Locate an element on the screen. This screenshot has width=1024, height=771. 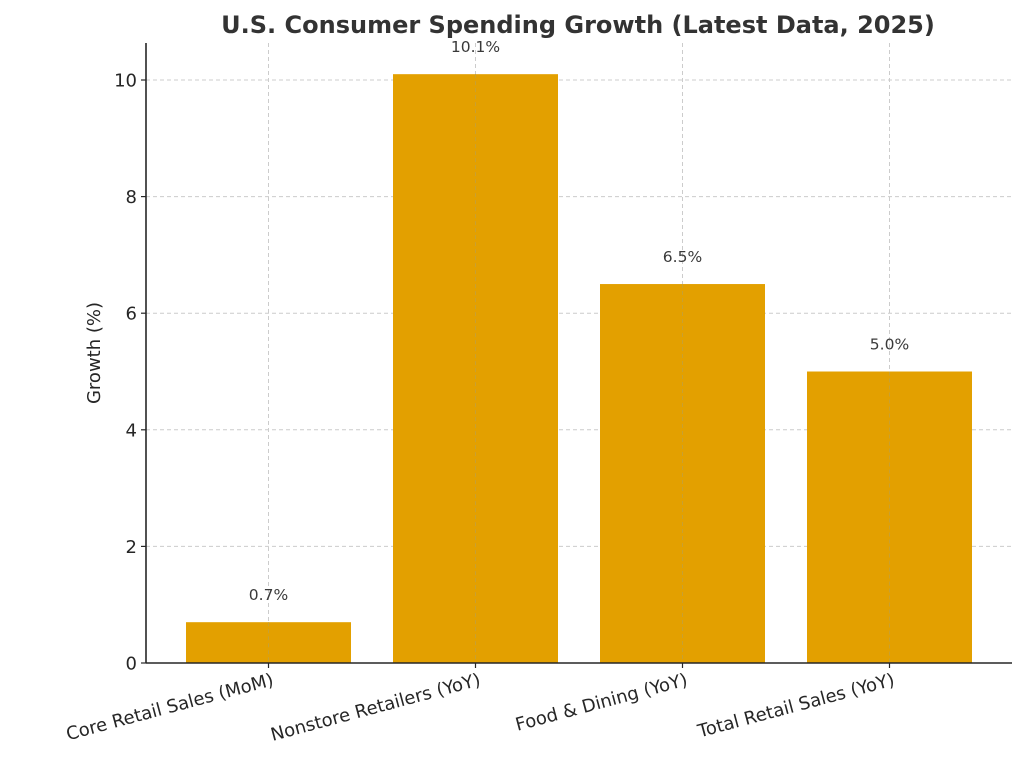
y-tick-labels: 0 2 4 6 8 10 is located at coordinates (125, 373).